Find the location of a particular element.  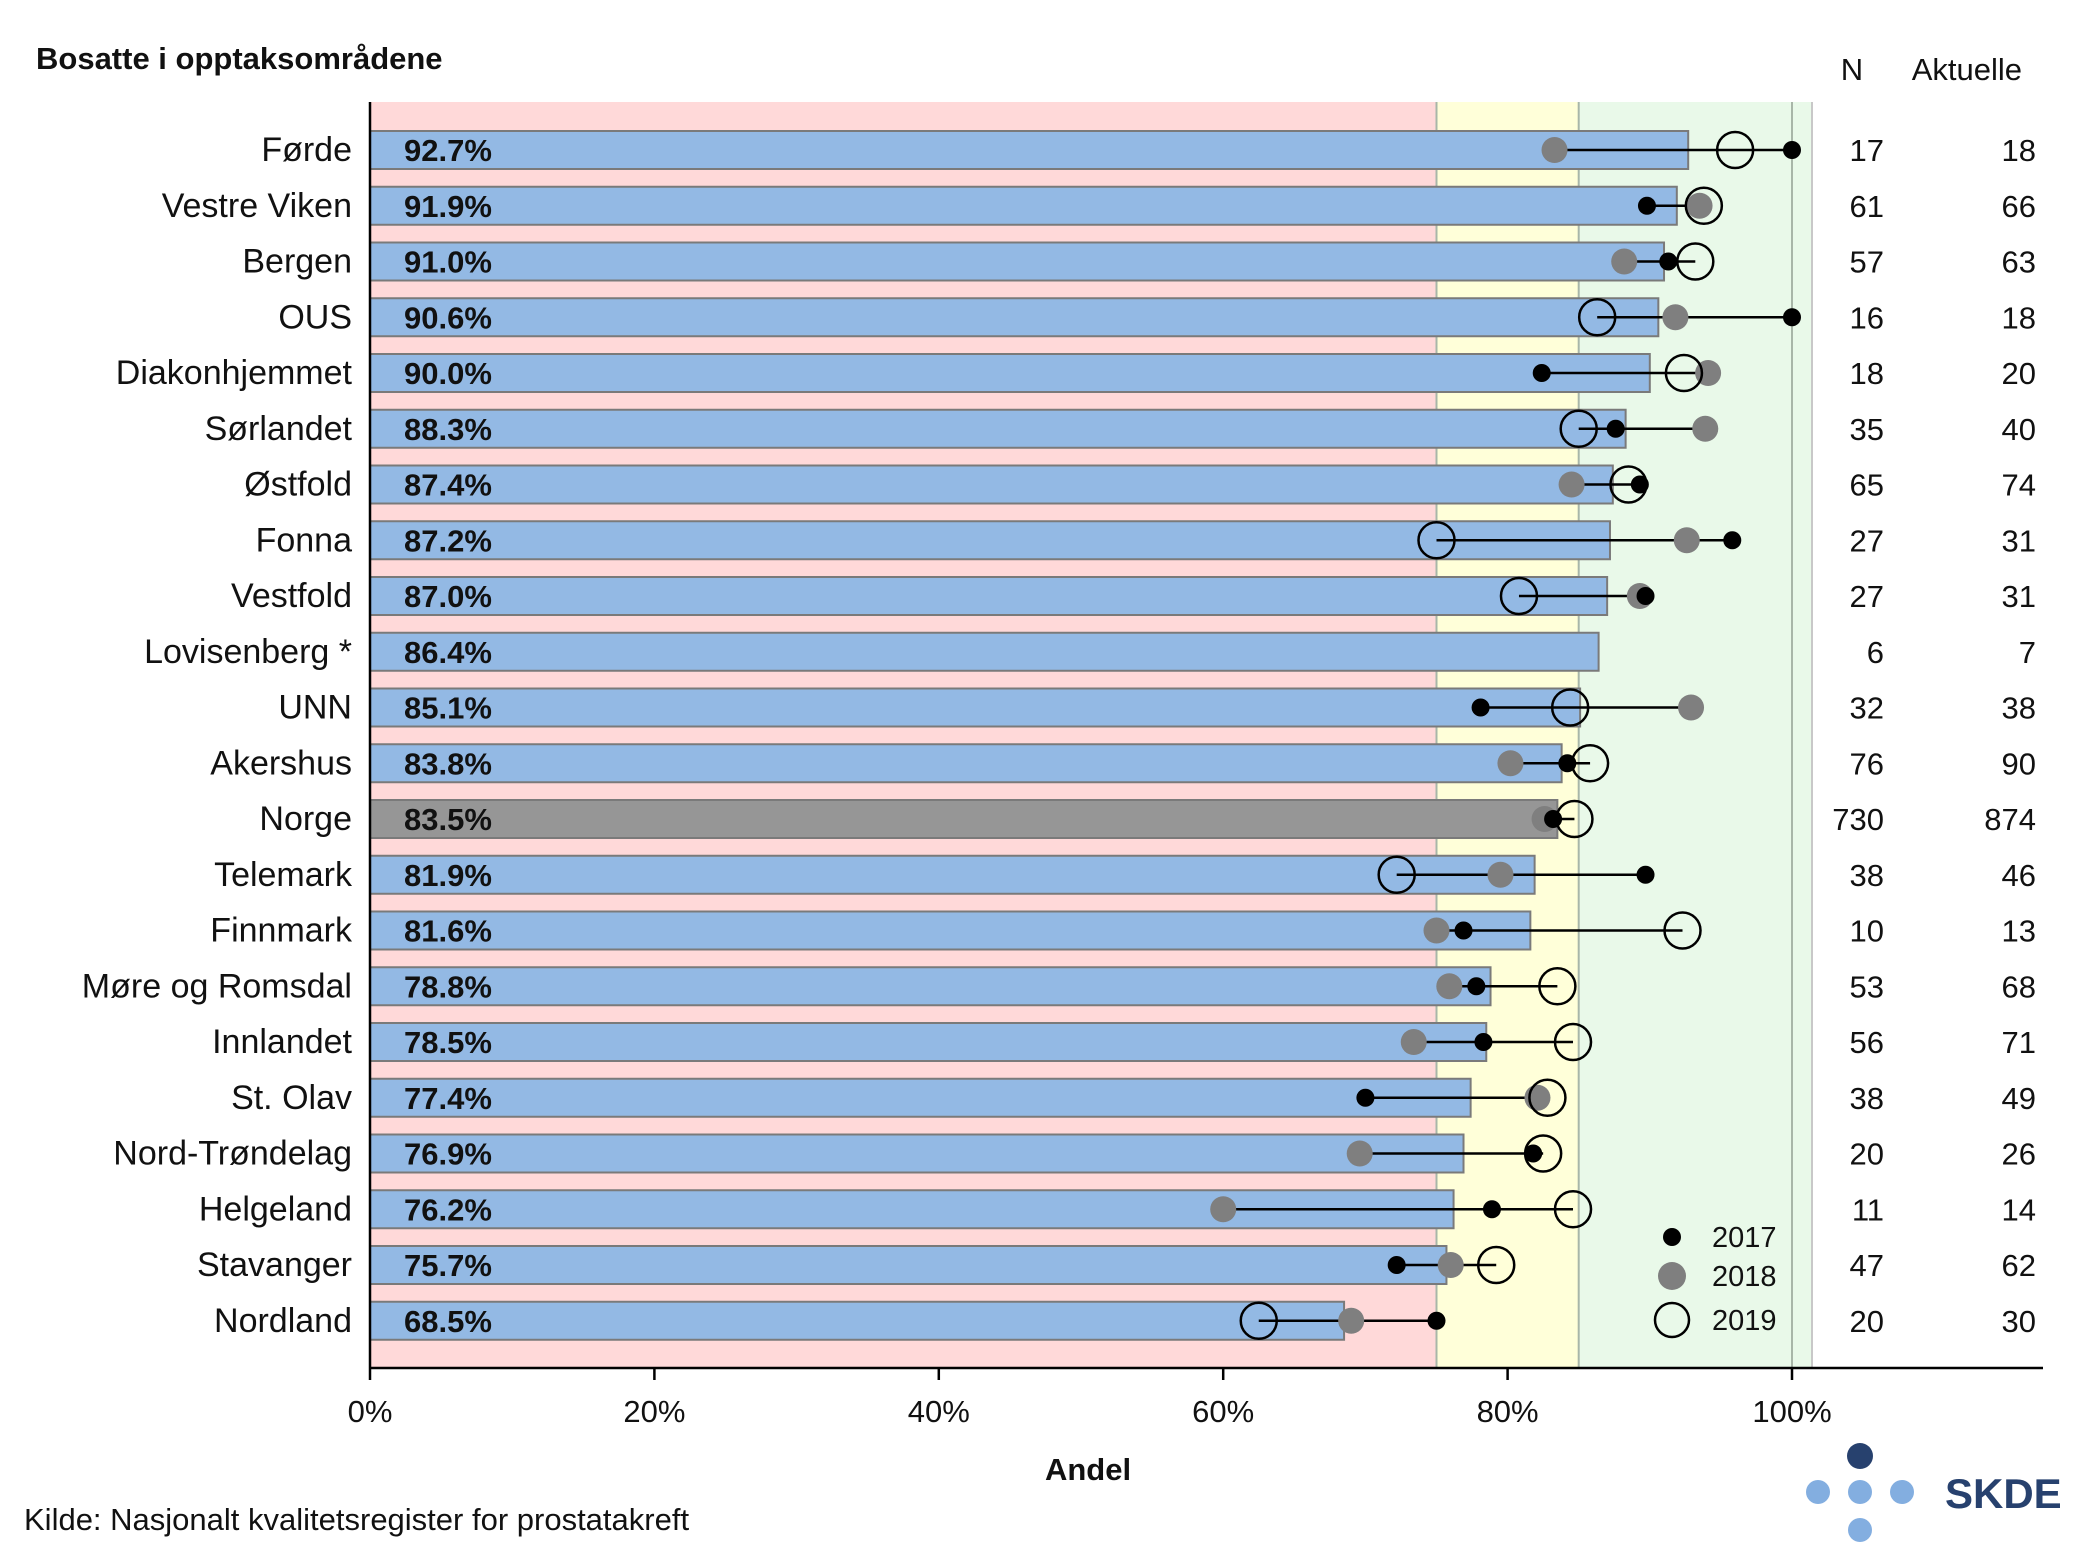

bar-value-label: 90.6% is located at coordinates (448, 317).